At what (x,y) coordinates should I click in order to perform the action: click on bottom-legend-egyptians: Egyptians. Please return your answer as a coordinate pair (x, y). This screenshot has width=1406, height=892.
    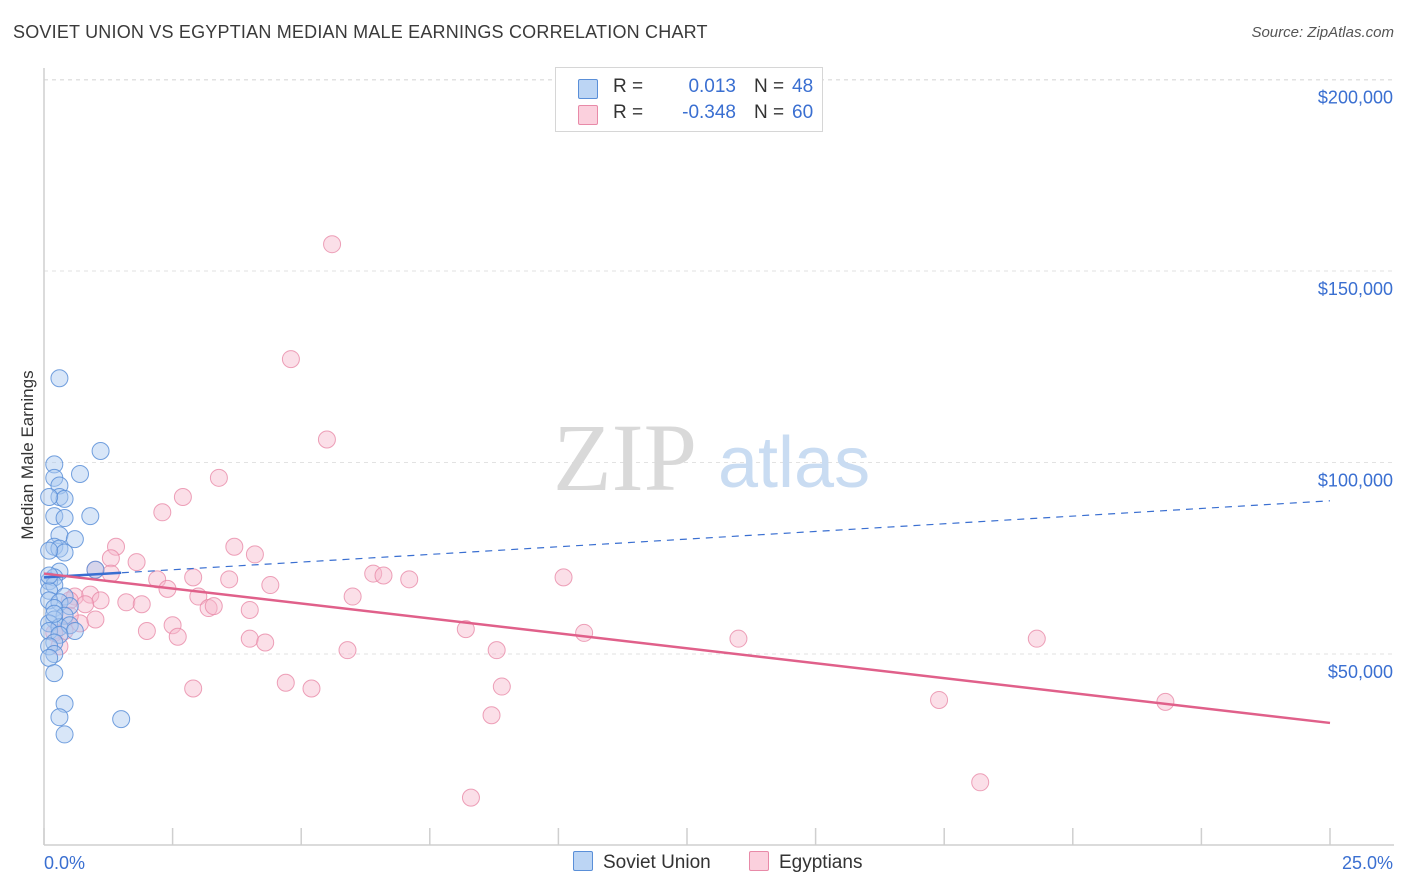
    Looking at the image, I should click on (805, 862).